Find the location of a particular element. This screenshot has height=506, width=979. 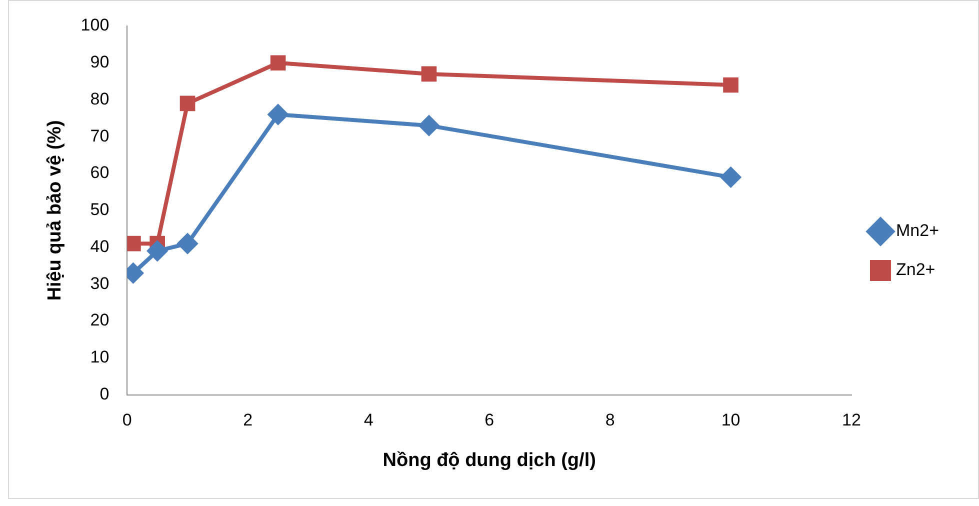

y-tick-label: 20 is located at coordinates (100, 320).